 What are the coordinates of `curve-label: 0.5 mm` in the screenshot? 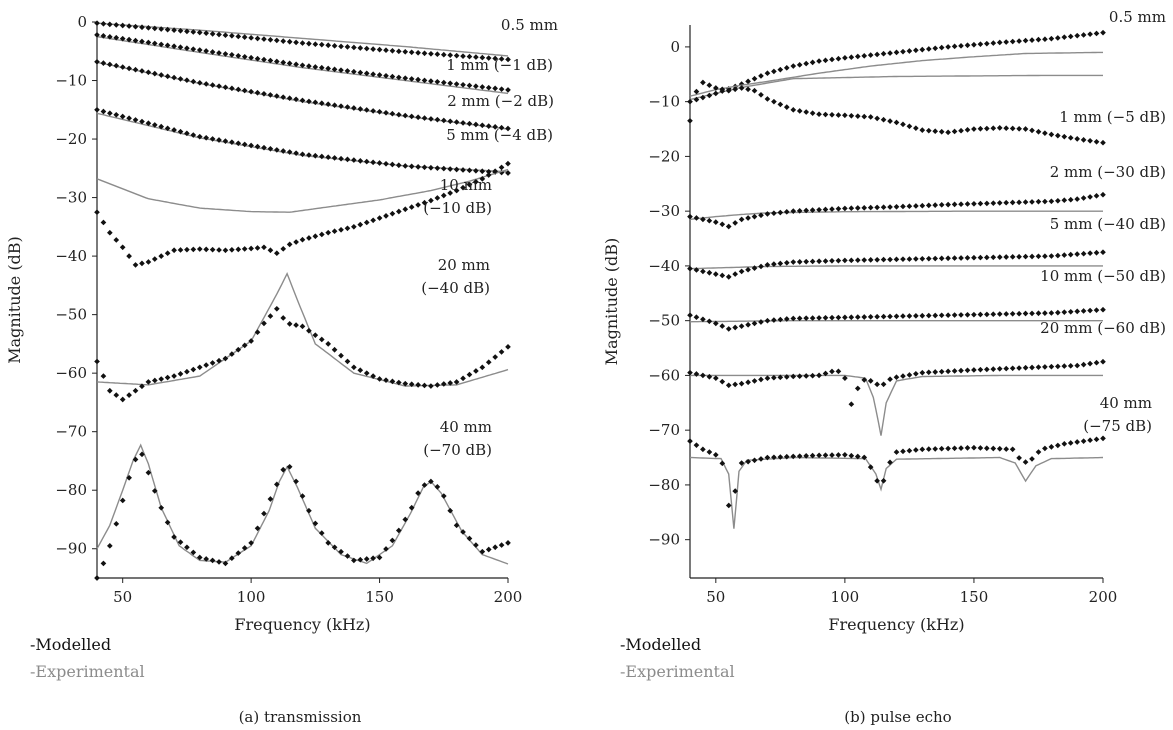 It's located at (529, 25).